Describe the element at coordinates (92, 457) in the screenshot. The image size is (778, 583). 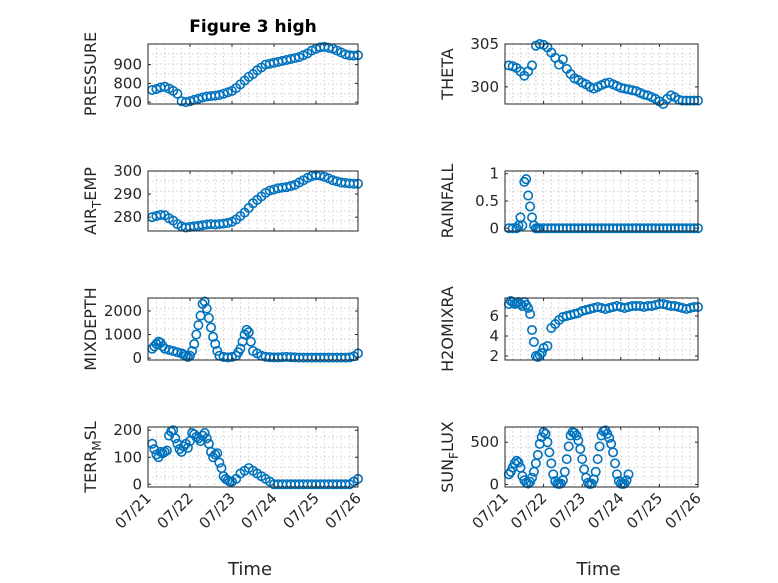
I see `y-axis-label: TERRMSL` at that location.